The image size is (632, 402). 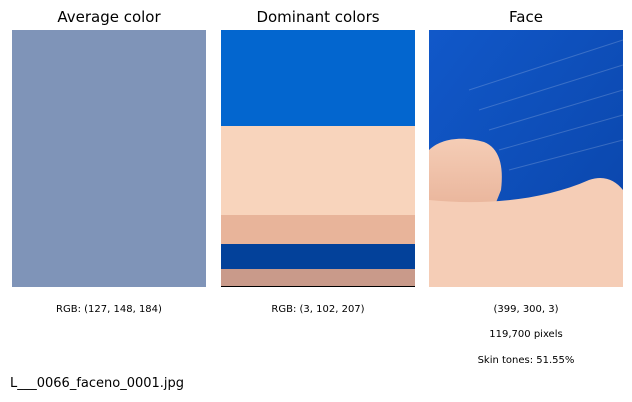 I want to click on image-filename: L___0066_faceno_0001.jpg, so click(x=97, y=383).